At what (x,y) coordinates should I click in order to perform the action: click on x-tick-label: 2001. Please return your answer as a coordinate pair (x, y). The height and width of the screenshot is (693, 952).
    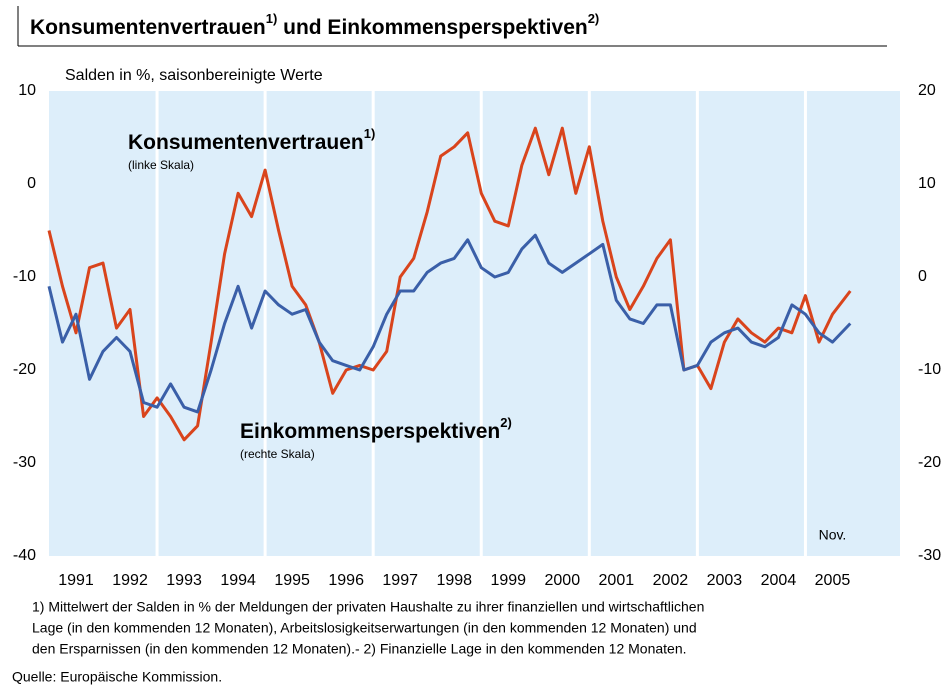
    Looking at the image, I should click on (617, 580).